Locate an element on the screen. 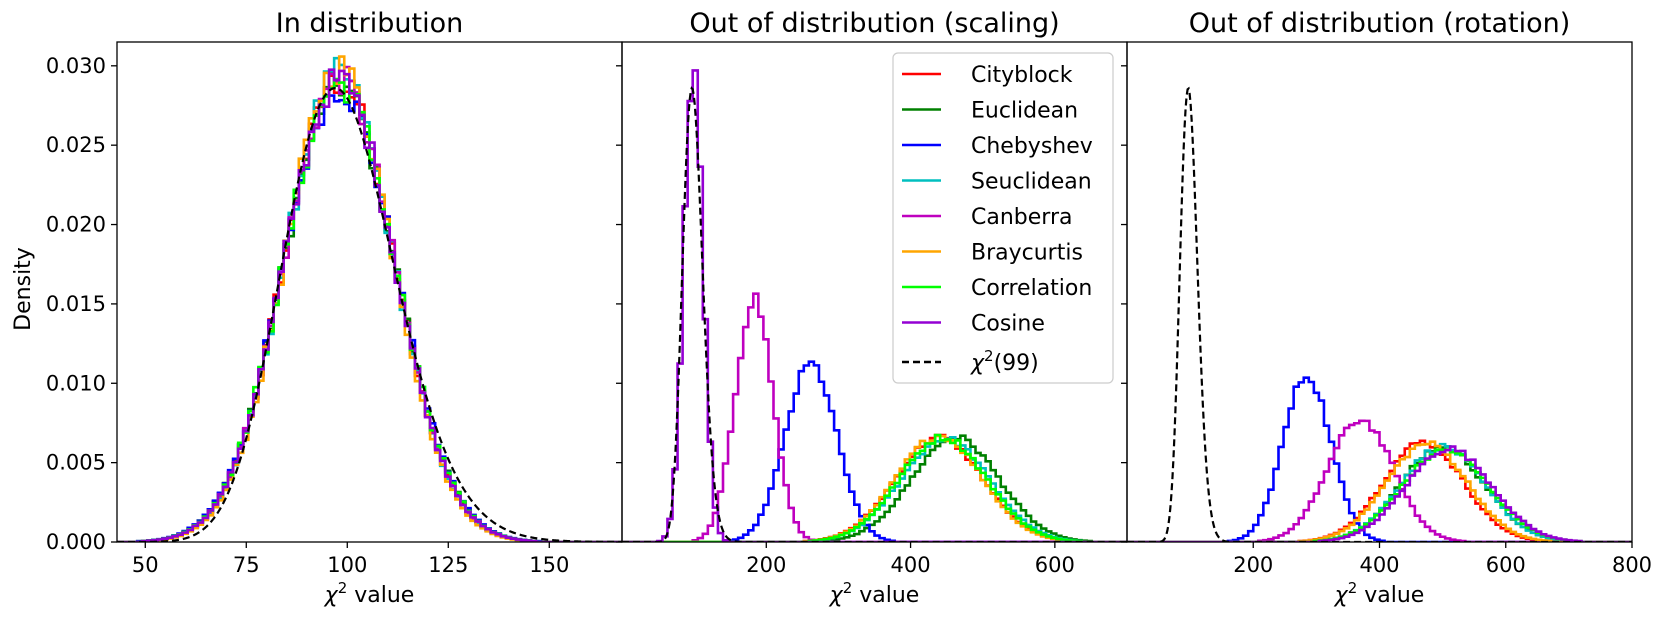  panel-title: Out of distribution (scaling) is located at coordinates (874, 23).